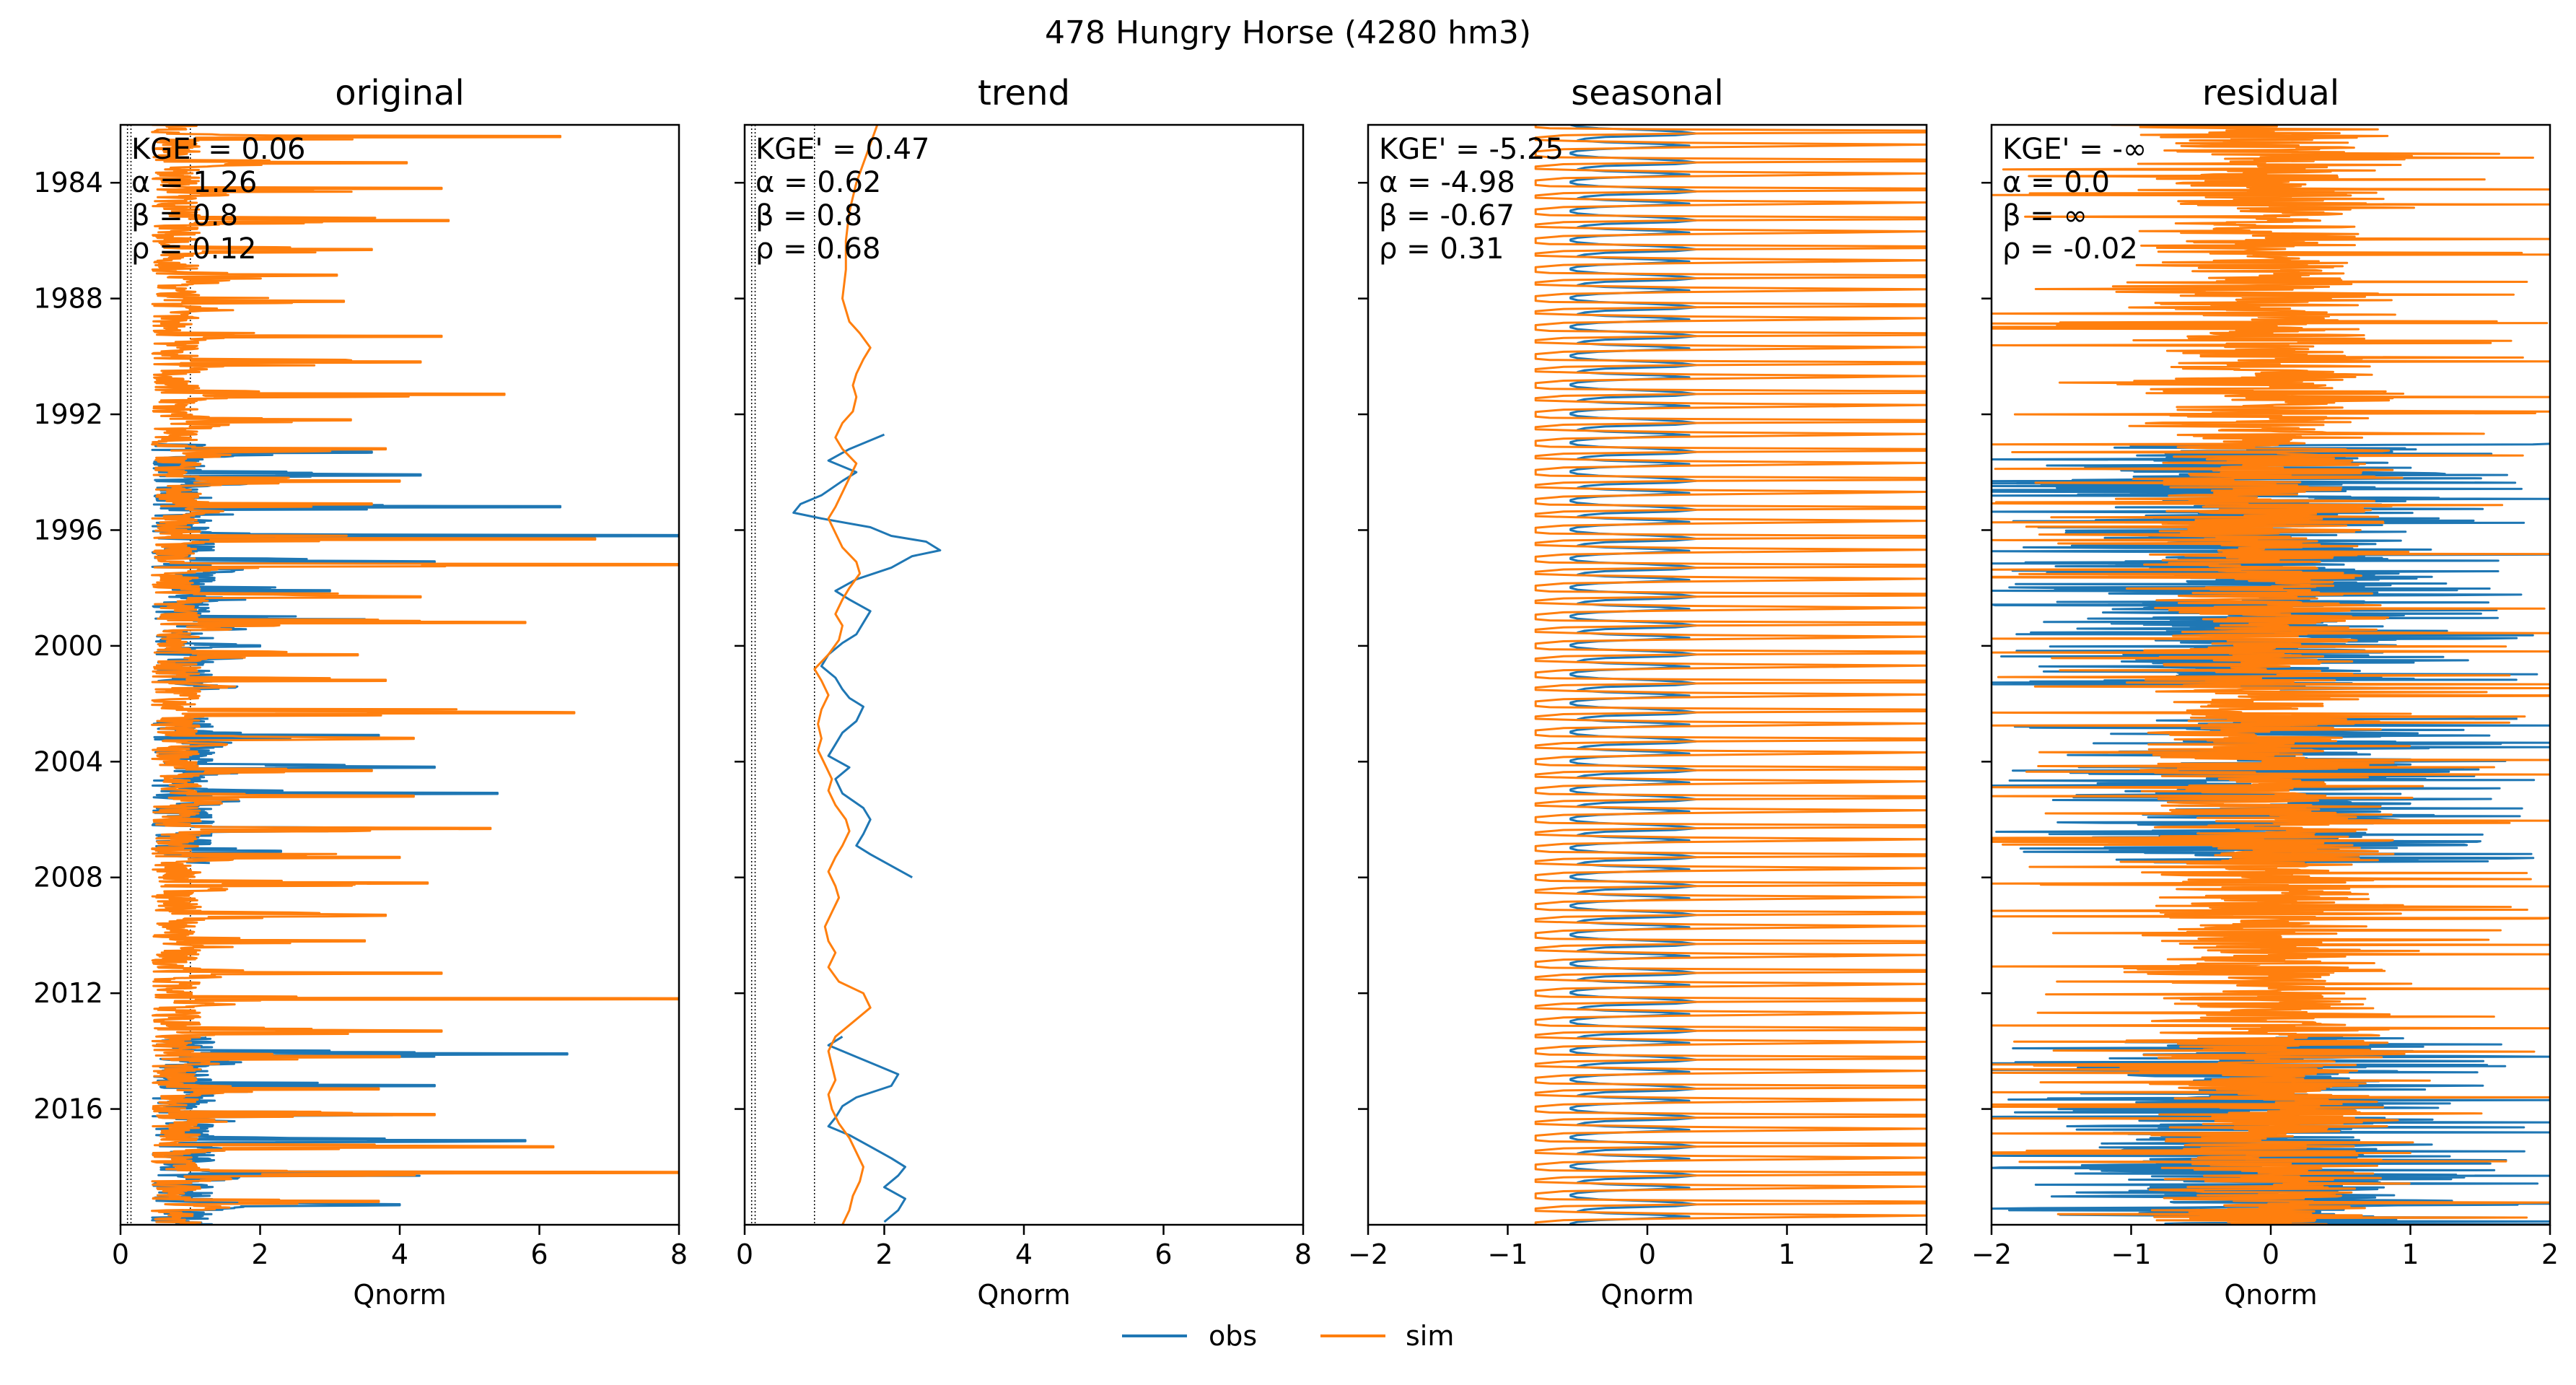 Image resolution: width=2576 pixels, height=1385 pixels. I want to click on y-tick-label: 2008, so click(68, 878).